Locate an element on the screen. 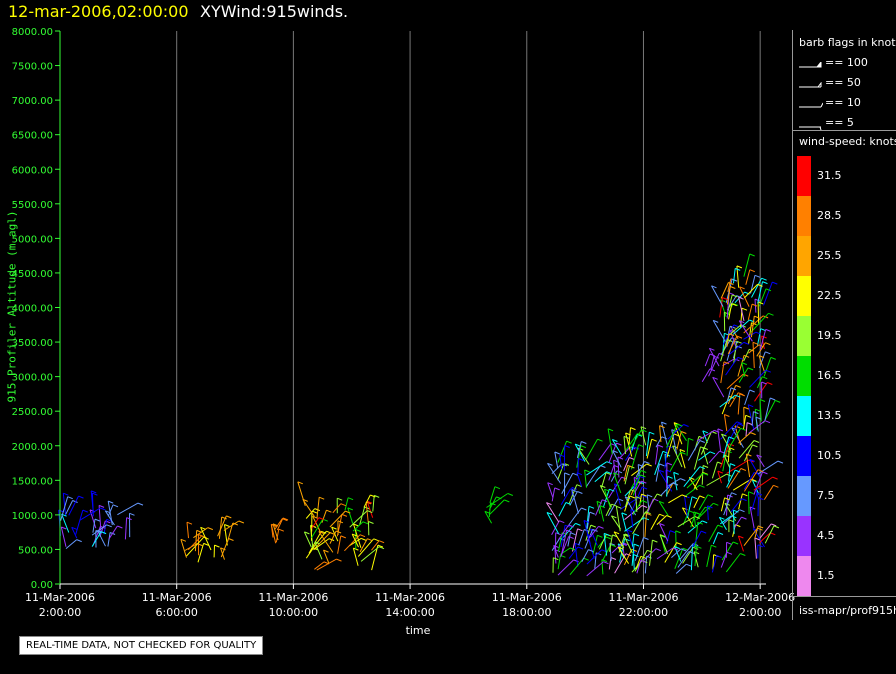 The image size is (896, 674). y-tick-label: 7500.00 is located at coordinates (32, 67).